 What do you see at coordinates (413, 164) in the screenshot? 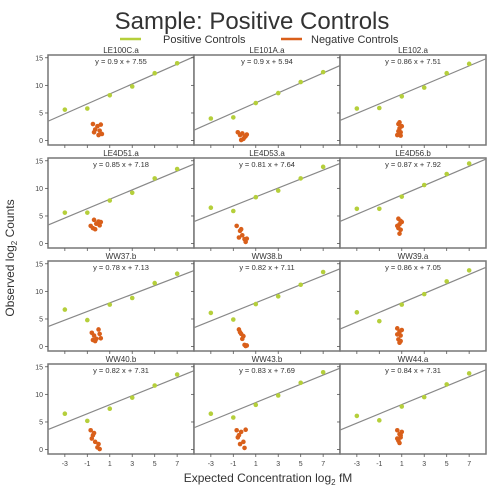
I see `fit-equation: y = 0.87 x + 7.92` at bounding box center [413, 164].